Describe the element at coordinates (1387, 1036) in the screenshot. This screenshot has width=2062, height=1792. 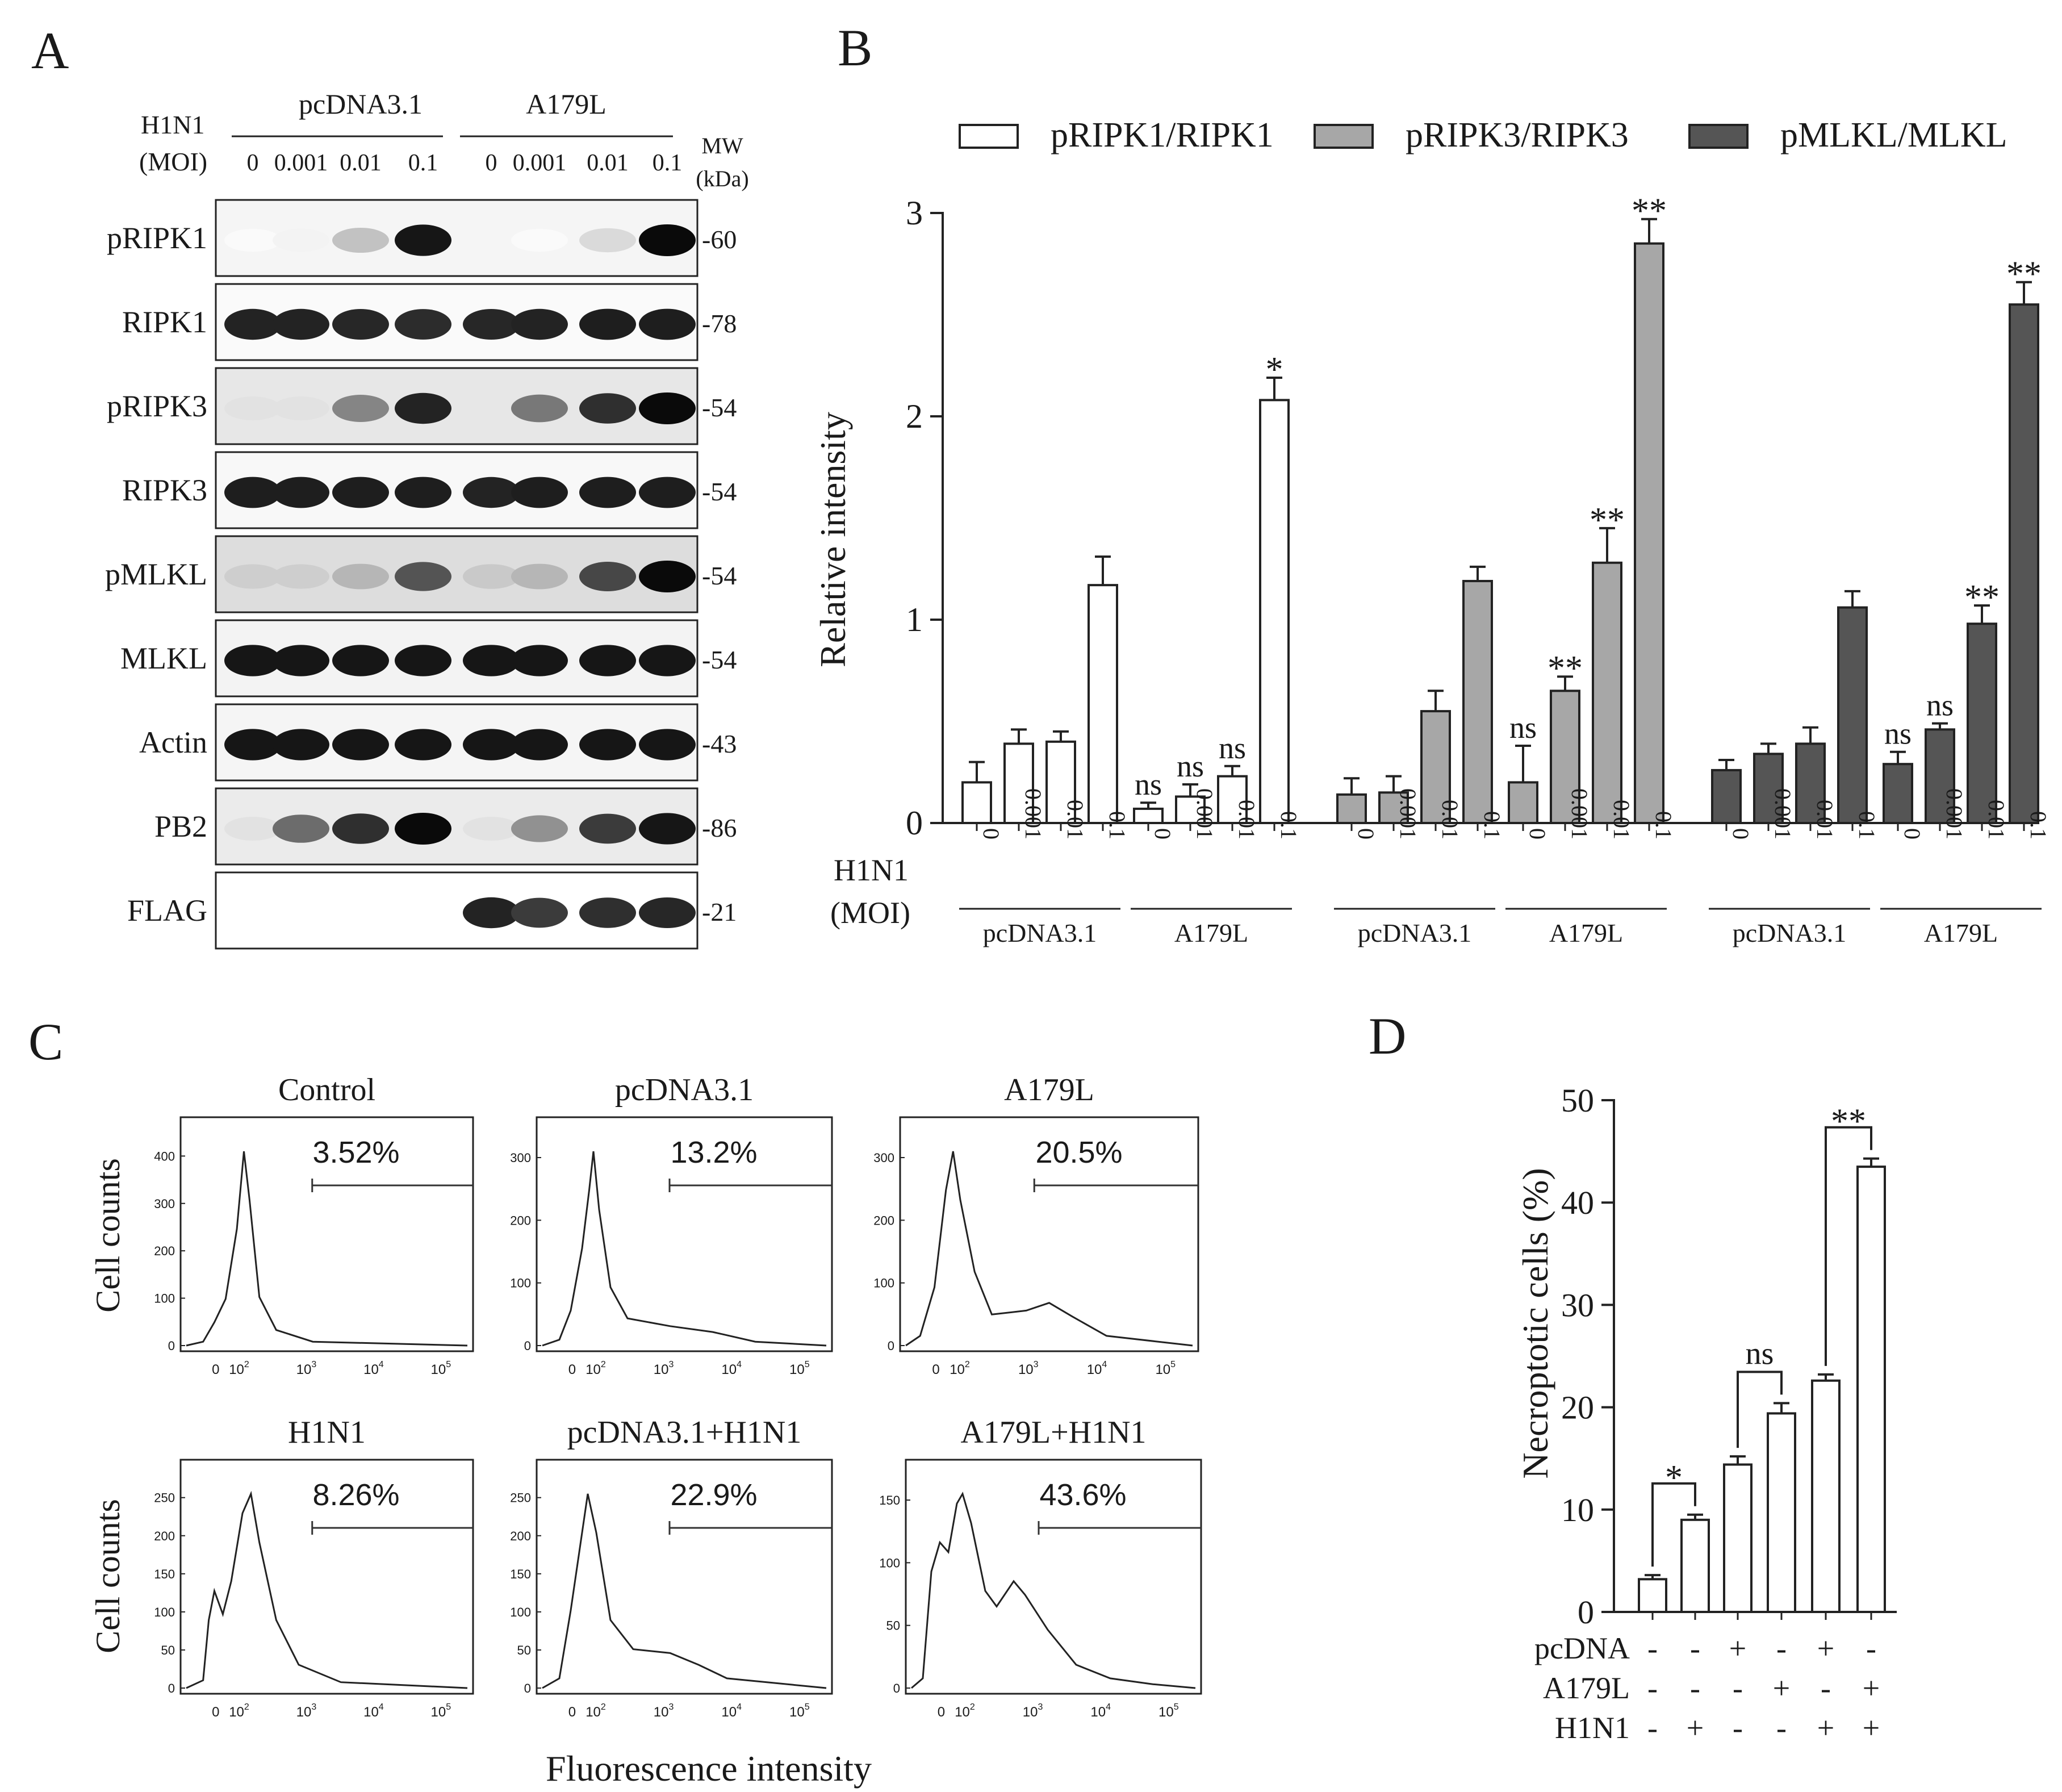
I see `panel-d-label: D` at that location.